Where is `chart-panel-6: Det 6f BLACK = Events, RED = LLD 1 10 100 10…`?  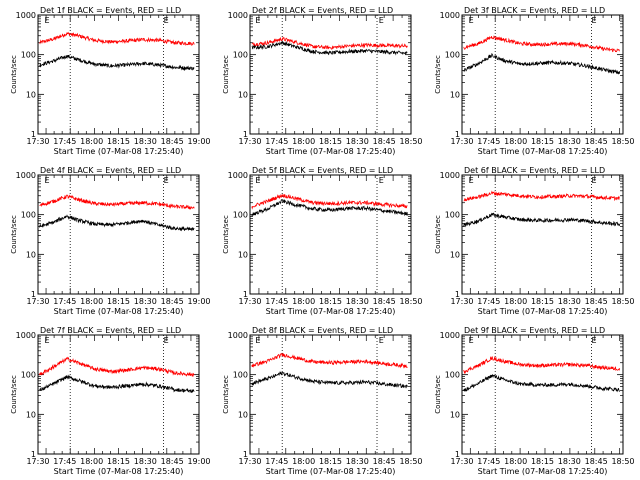
chart-panel-6: Det 6f BLACK = Events, RED = LLD 1 10 100 10… is located at coordinates (534, 241).